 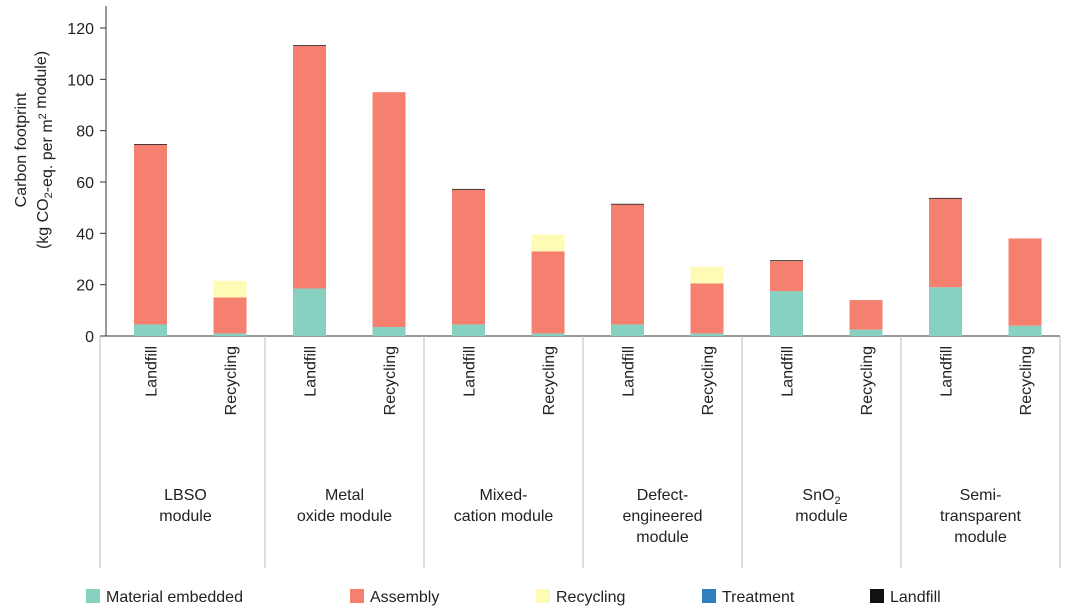 I want to click on y-tick-label: 100, so click(x=80, y=80).